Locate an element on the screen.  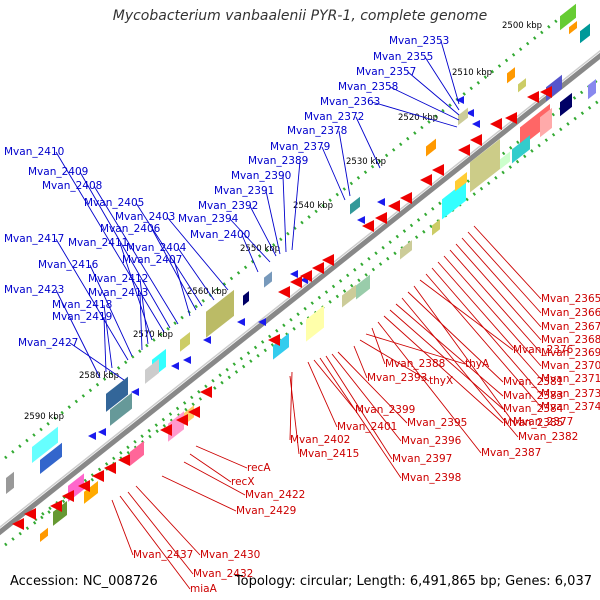
gene-label-lower: thyA is located at coordinates (477, 364).